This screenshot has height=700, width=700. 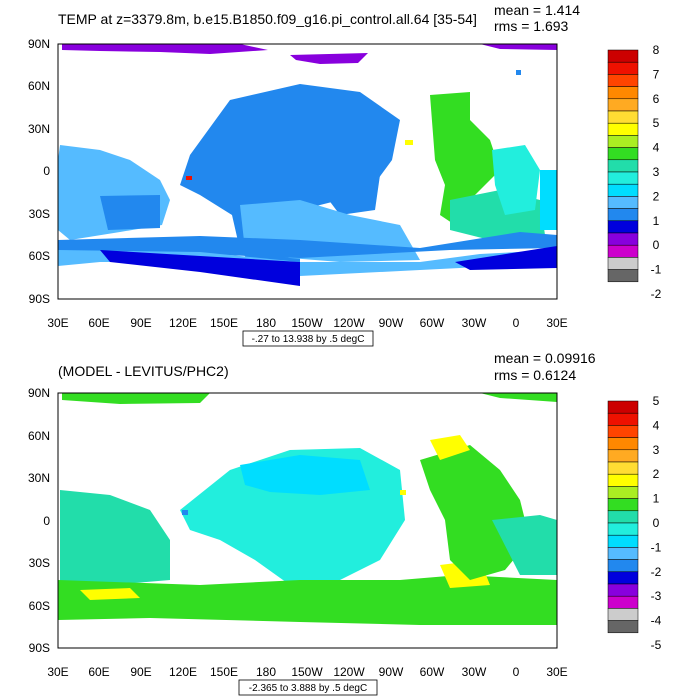 I want to click on x-tick-label: 150W, so click(x=307, y=323).